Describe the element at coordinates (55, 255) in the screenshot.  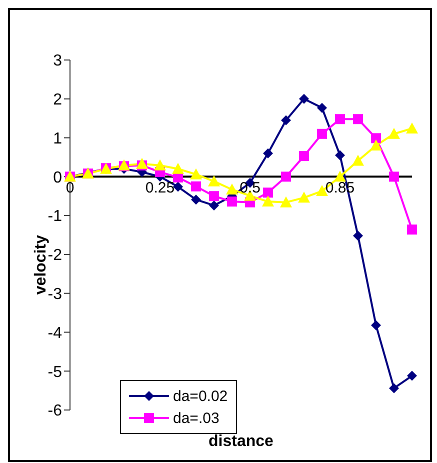
I see `y-tick-label: -2` at that location.